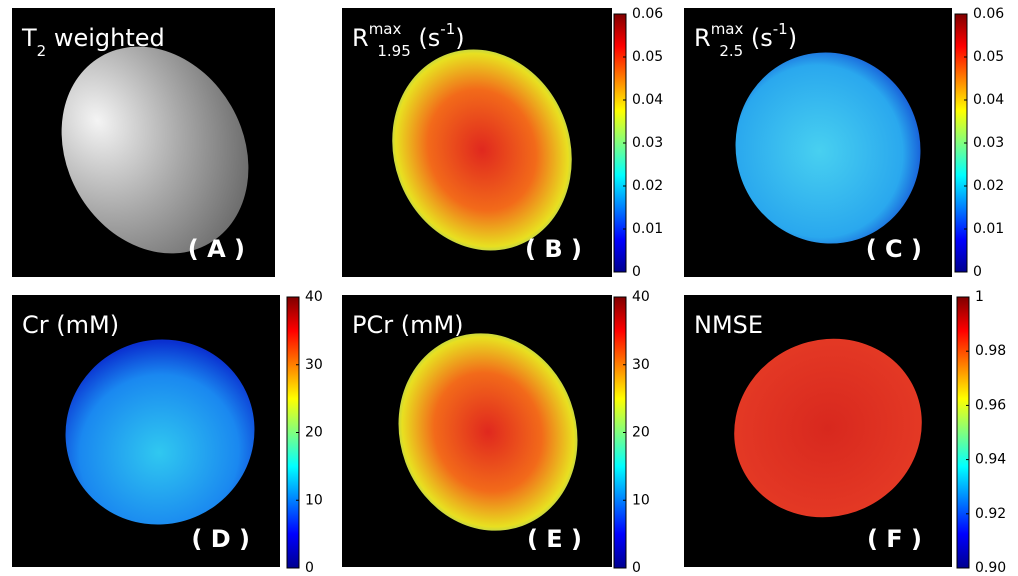  I want to click on colorbar-tick-label: 0.98, so click(990, 351).